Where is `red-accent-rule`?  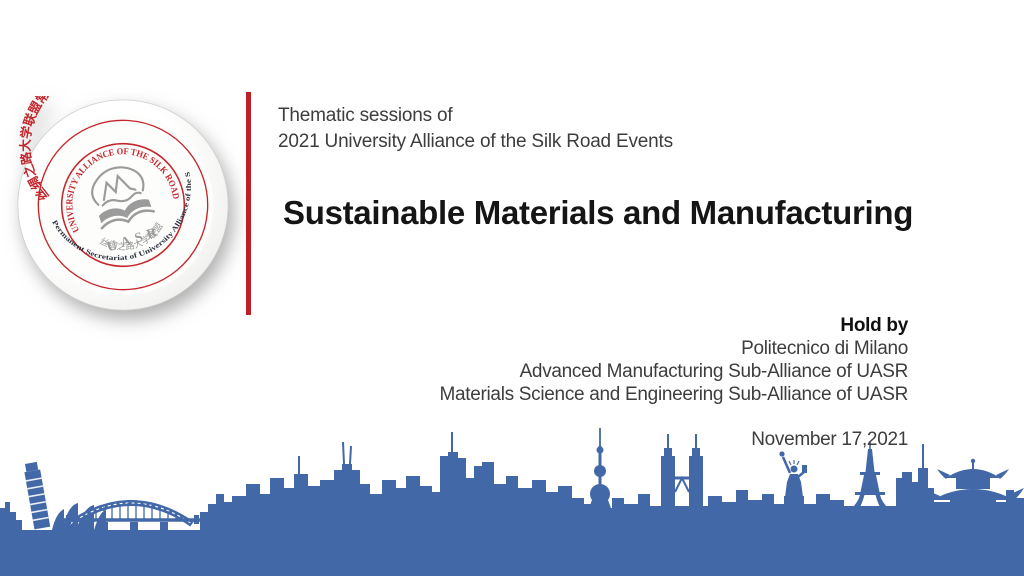 red-accent-rule is located at coordinates (248, 203).